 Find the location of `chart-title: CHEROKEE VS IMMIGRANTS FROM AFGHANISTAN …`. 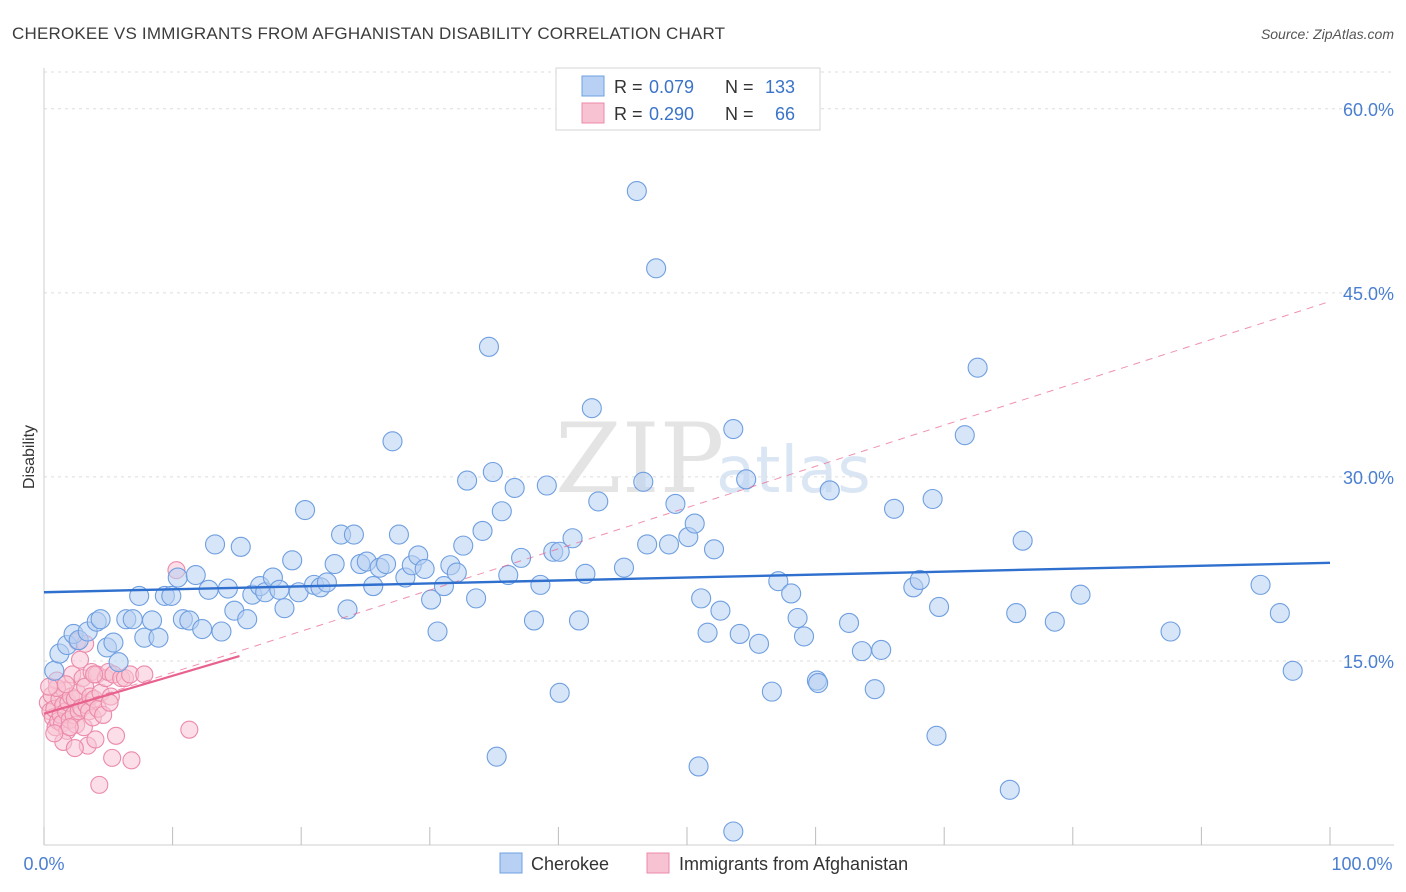

chart-title: CHEROKEE VS IMMIGRANTS FROM AFGHANISTAN … is located at coordinates (368, 33).